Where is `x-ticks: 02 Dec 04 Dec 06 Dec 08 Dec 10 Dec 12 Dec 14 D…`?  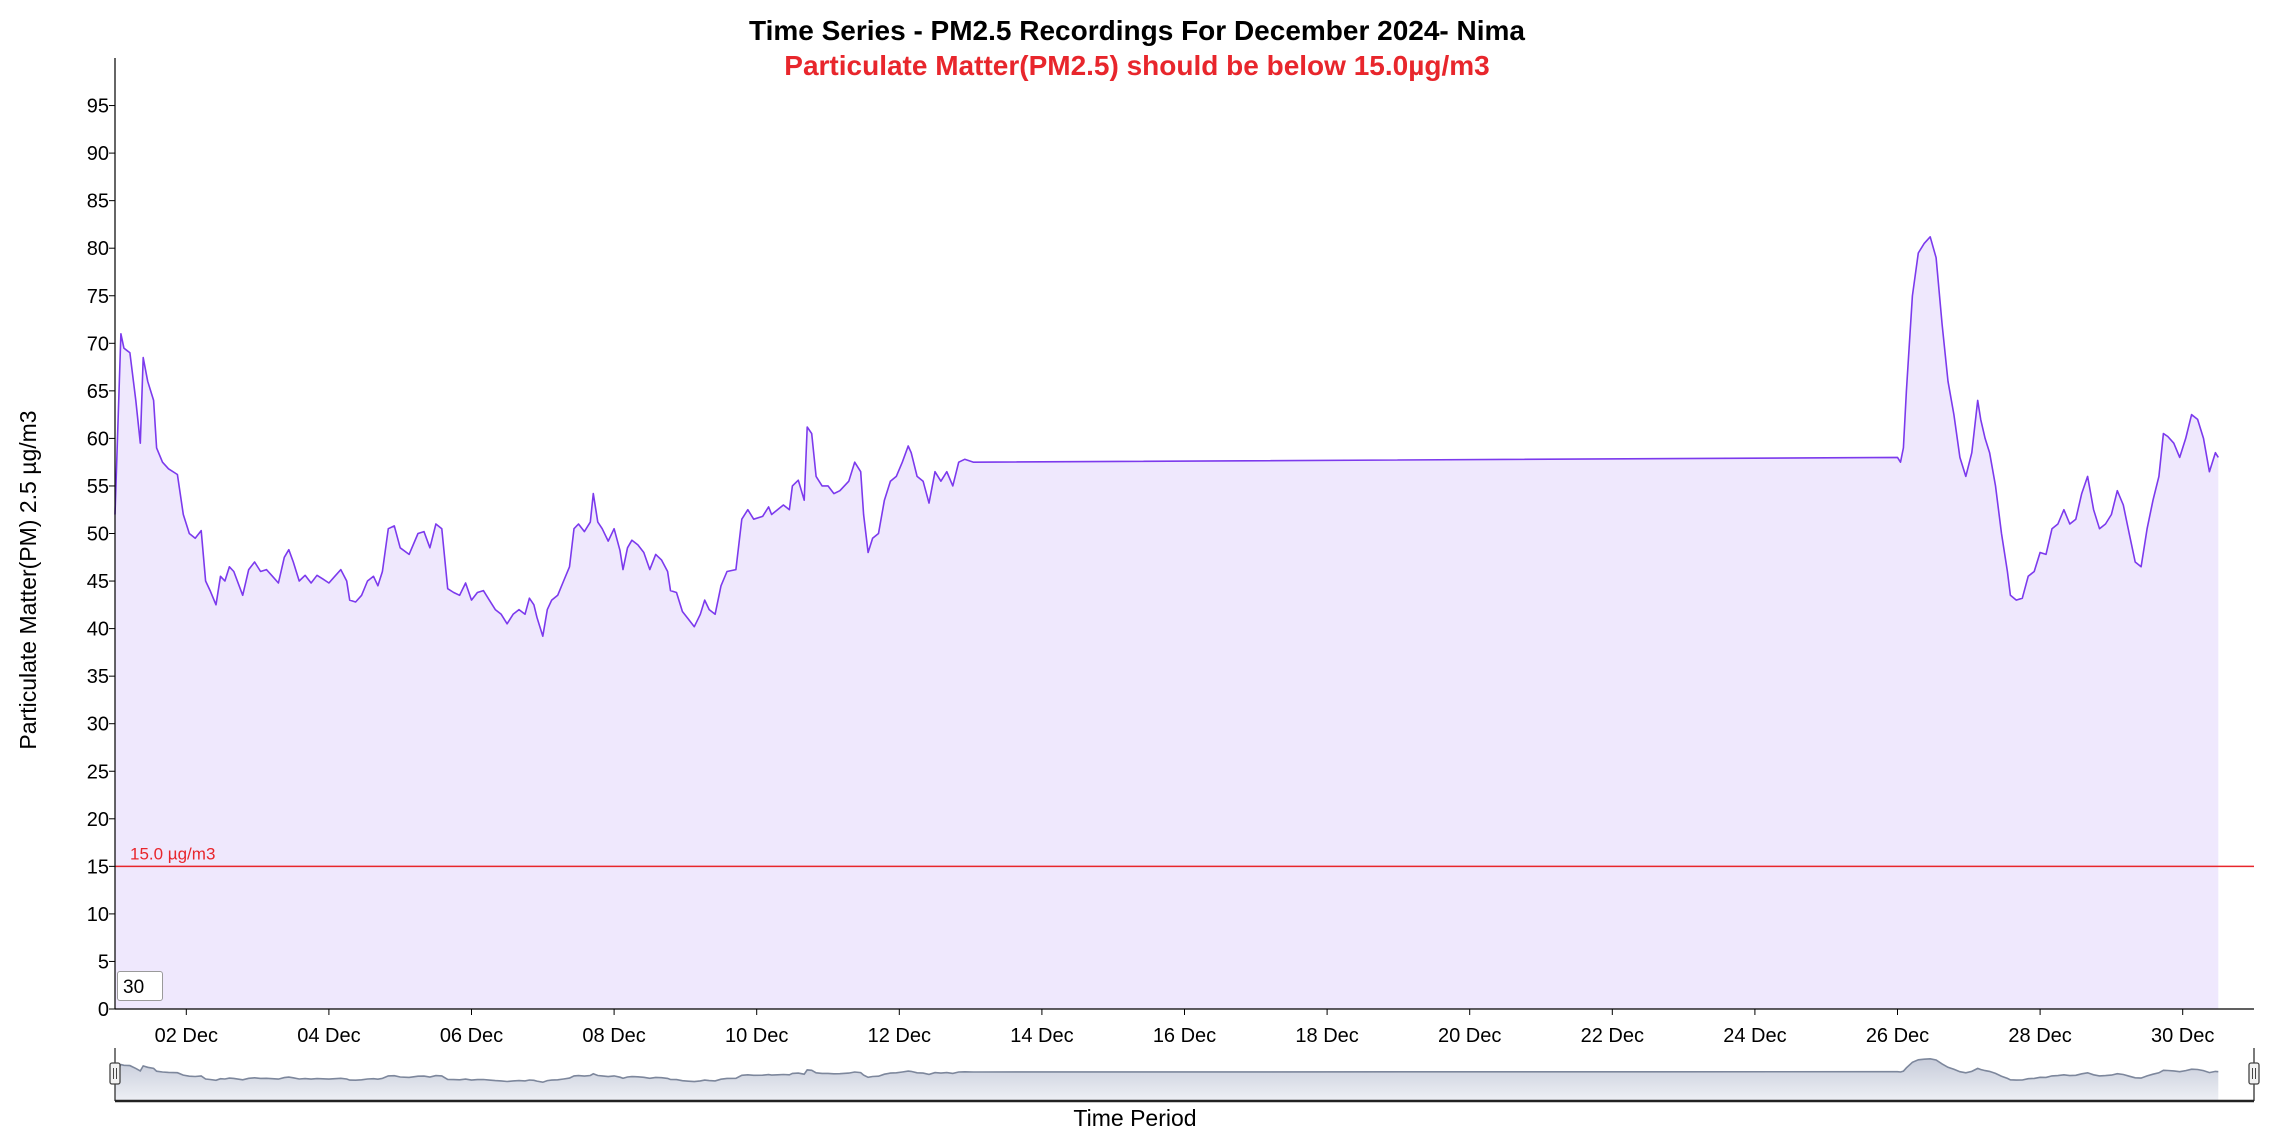
x-ticks: 02 Dec 04 Dec 06 Dec 08 Dec 10 Dec 12 Dec 14 D… is located at coordinates (1184, 1028).